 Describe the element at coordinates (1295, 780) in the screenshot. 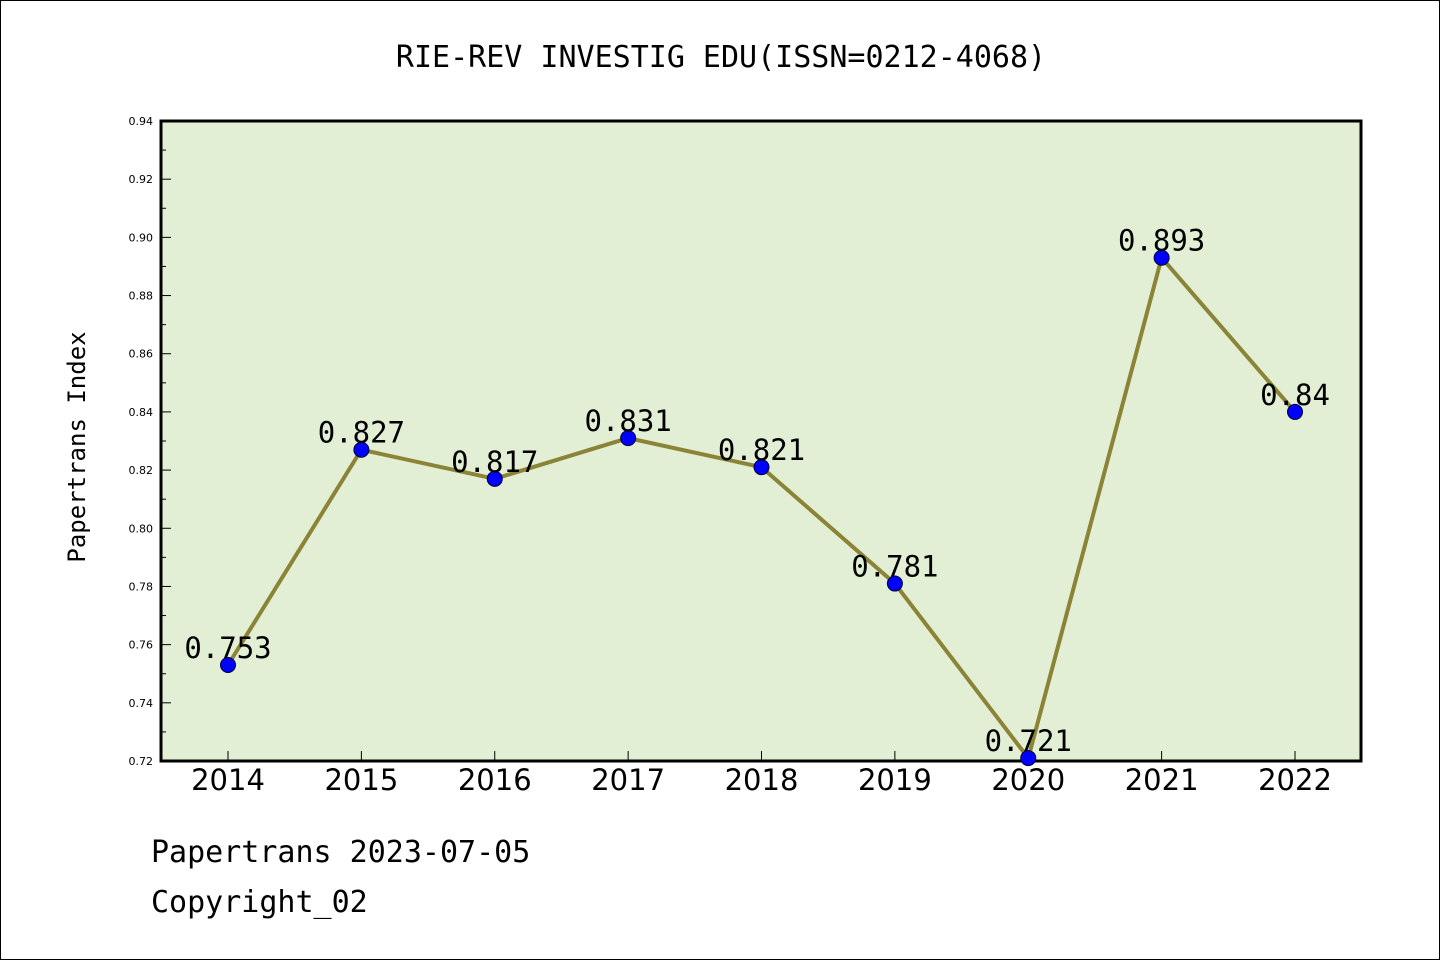

I see `x-tick-label: 2022` at that location.